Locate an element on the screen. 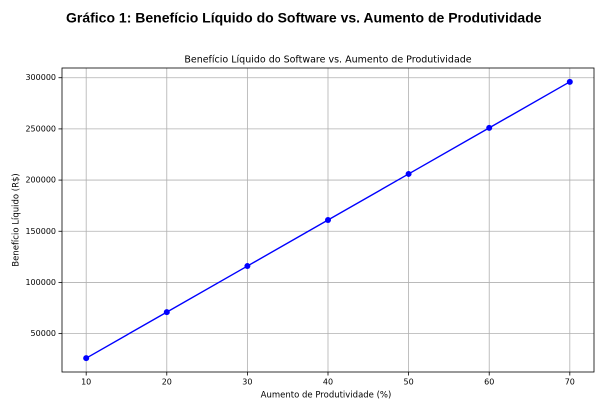  x-tick-label: 50 is located at coordinates (409, 382).